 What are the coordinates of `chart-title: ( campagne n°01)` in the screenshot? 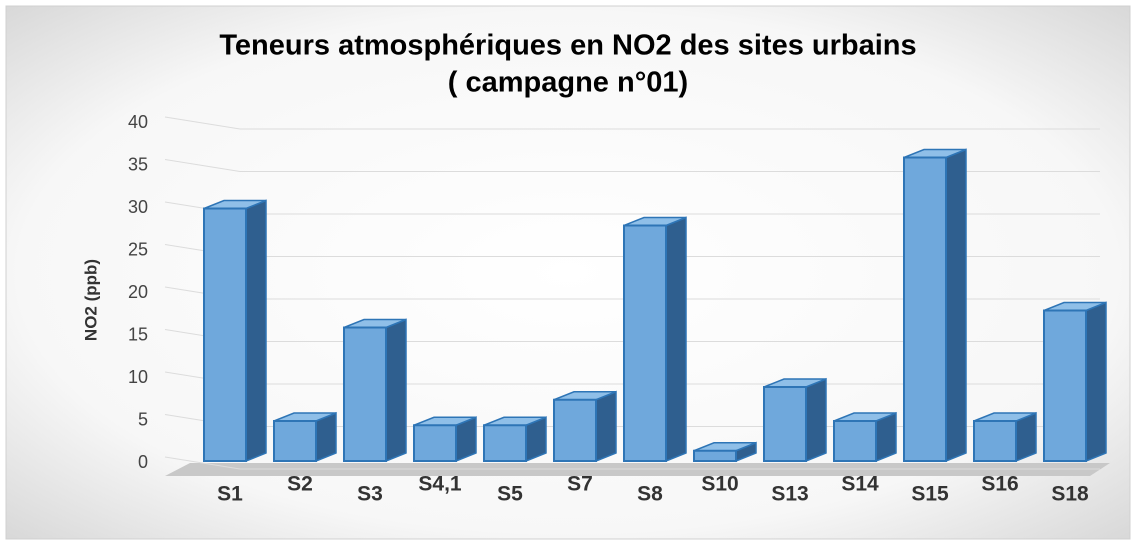 It's located at (568, 83).